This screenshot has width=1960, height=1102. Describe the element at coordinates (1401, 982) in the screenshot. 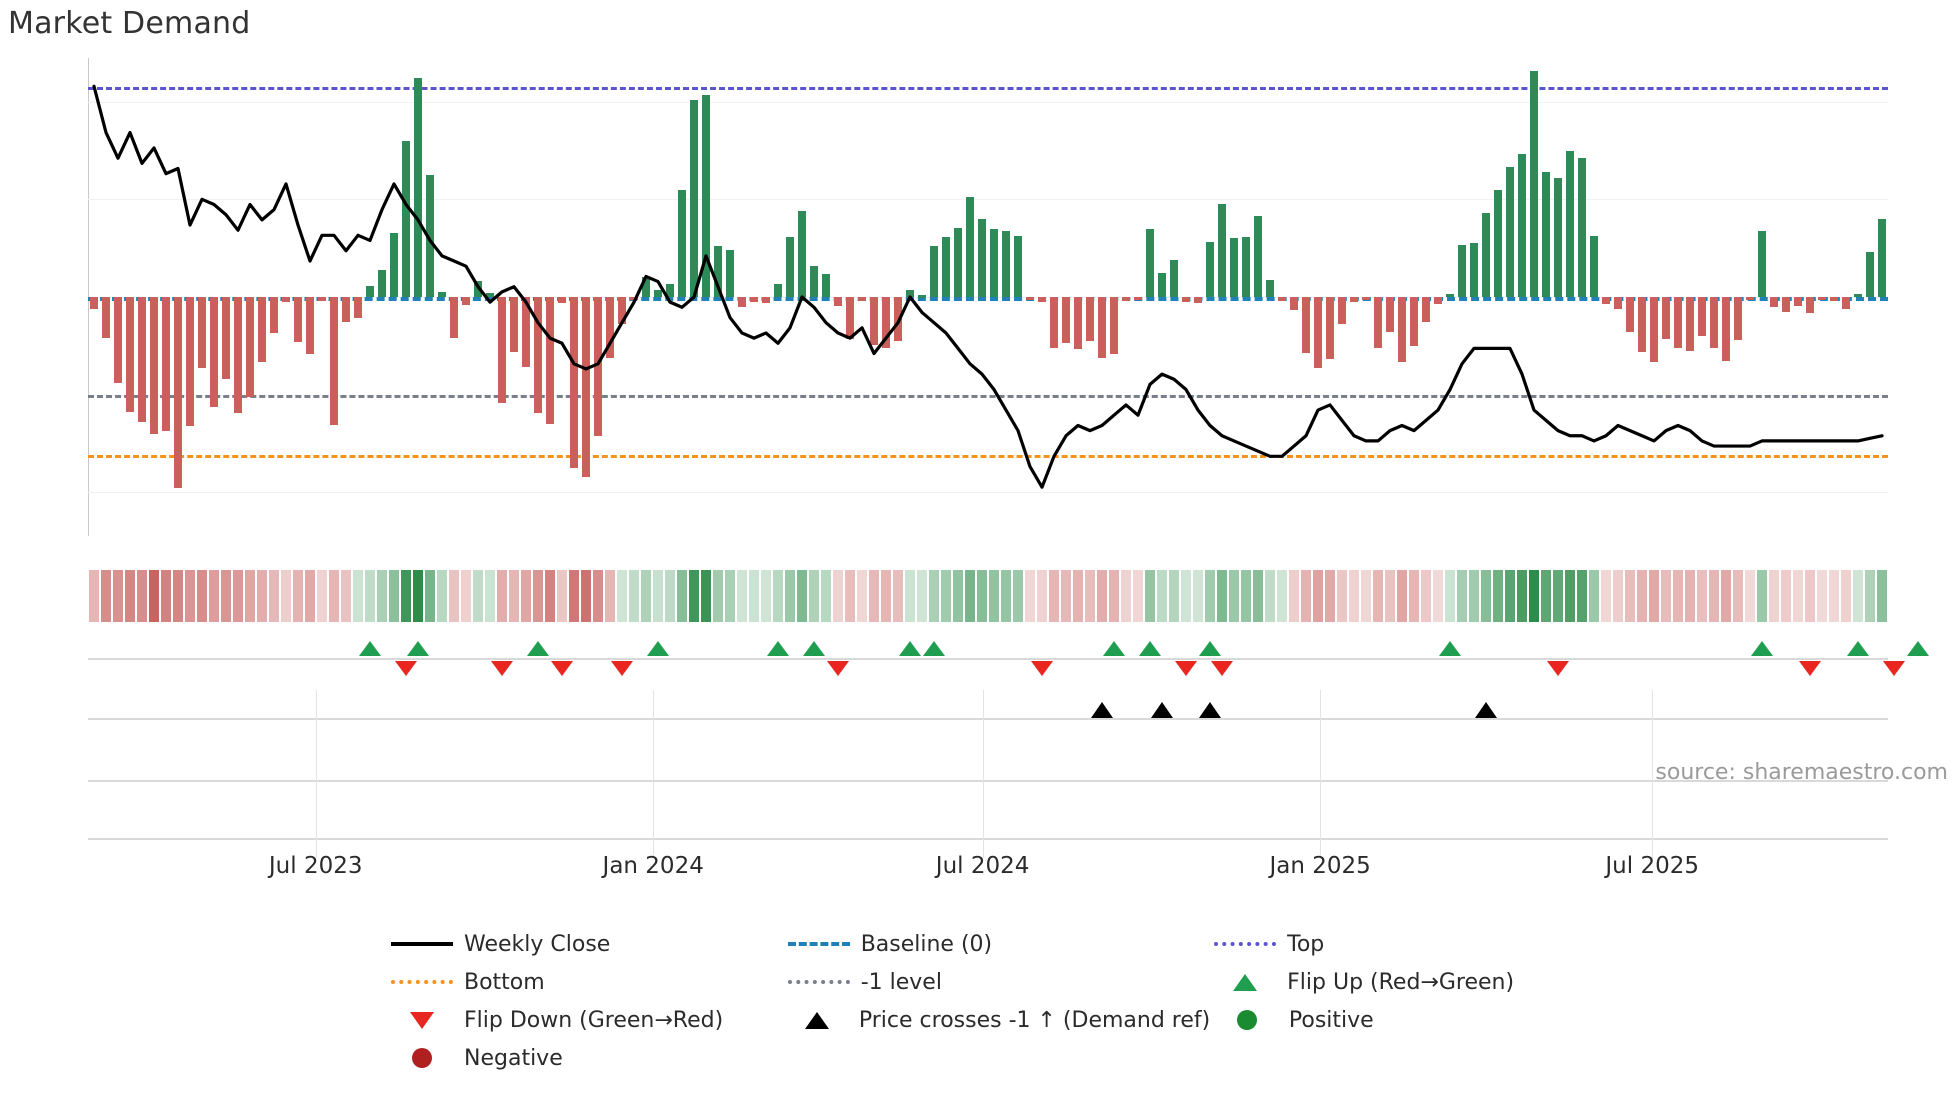

I see `legend-label: Flip Up (Red→Green)` at that location.